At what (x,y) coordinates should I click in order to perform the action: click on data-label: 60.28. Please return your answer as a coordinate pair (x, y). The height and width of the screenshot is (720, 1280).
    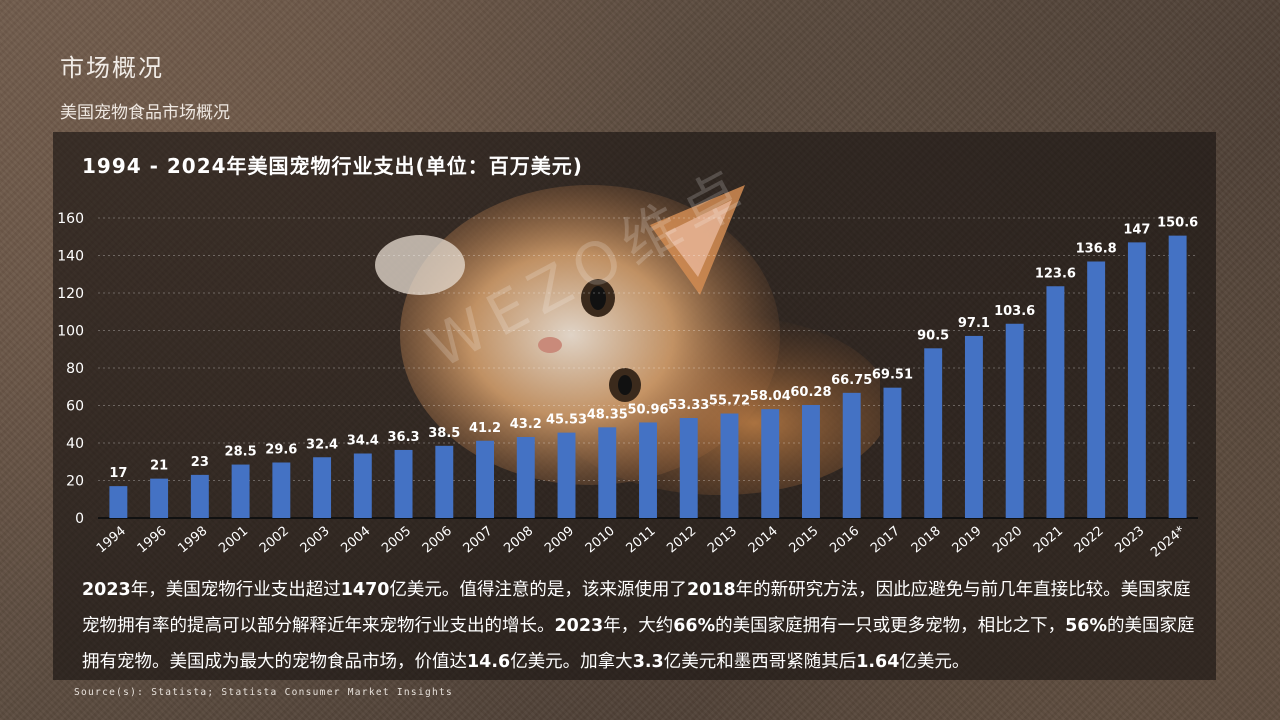
    Looking at the image, I should click on (810, 392).